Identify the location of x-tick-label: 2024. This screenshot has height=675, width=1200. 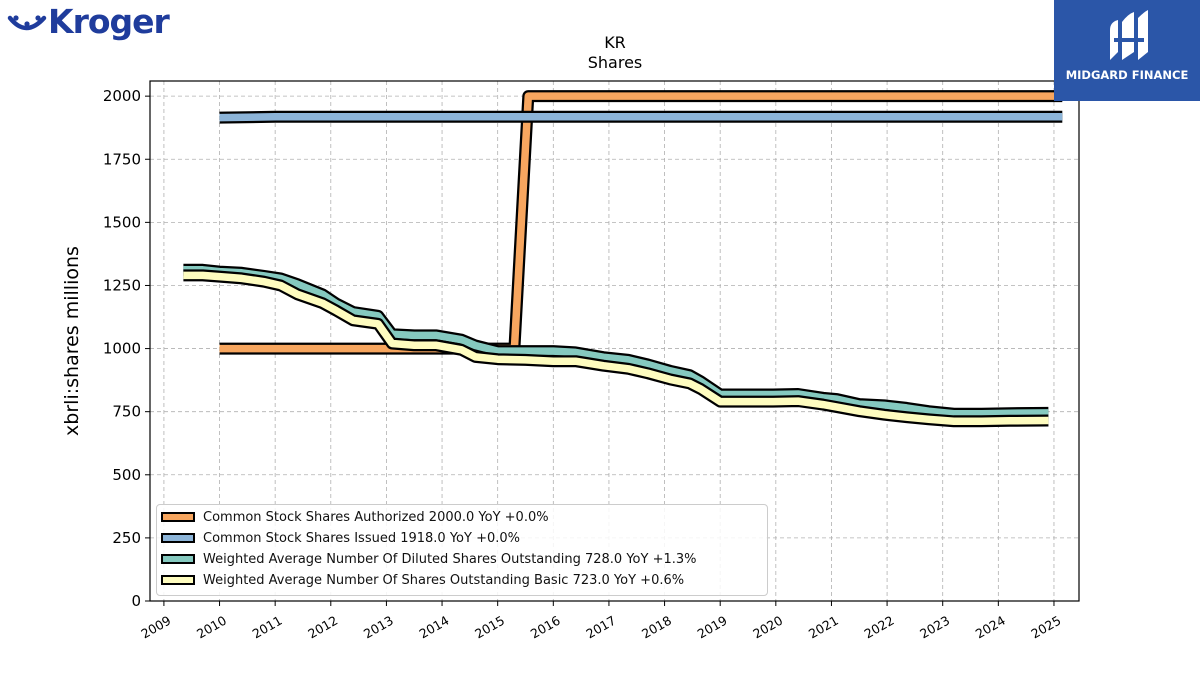
(990, 627).